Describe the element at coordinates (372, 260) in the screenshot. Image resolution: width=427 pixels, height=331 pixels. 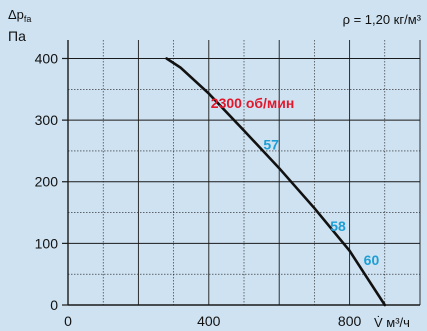
I see `efficiency-label: 60` at that location.